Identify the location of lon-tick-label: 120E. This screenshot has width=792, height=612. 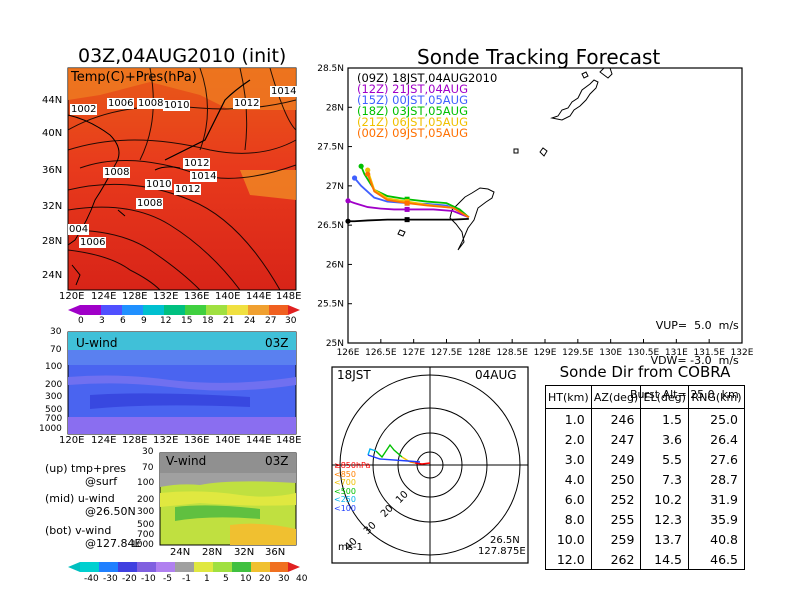
(72, 296).